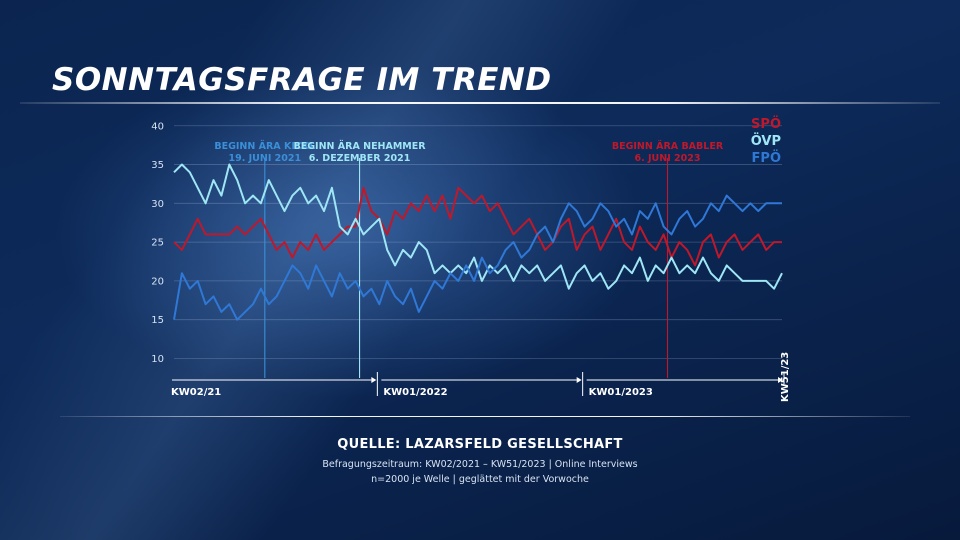 The width and height of the screenshot is (960, 540). What do you see at coordinates (480, 103) in the screenshot?
I see `title-divider` at bounding box center [480, 103].